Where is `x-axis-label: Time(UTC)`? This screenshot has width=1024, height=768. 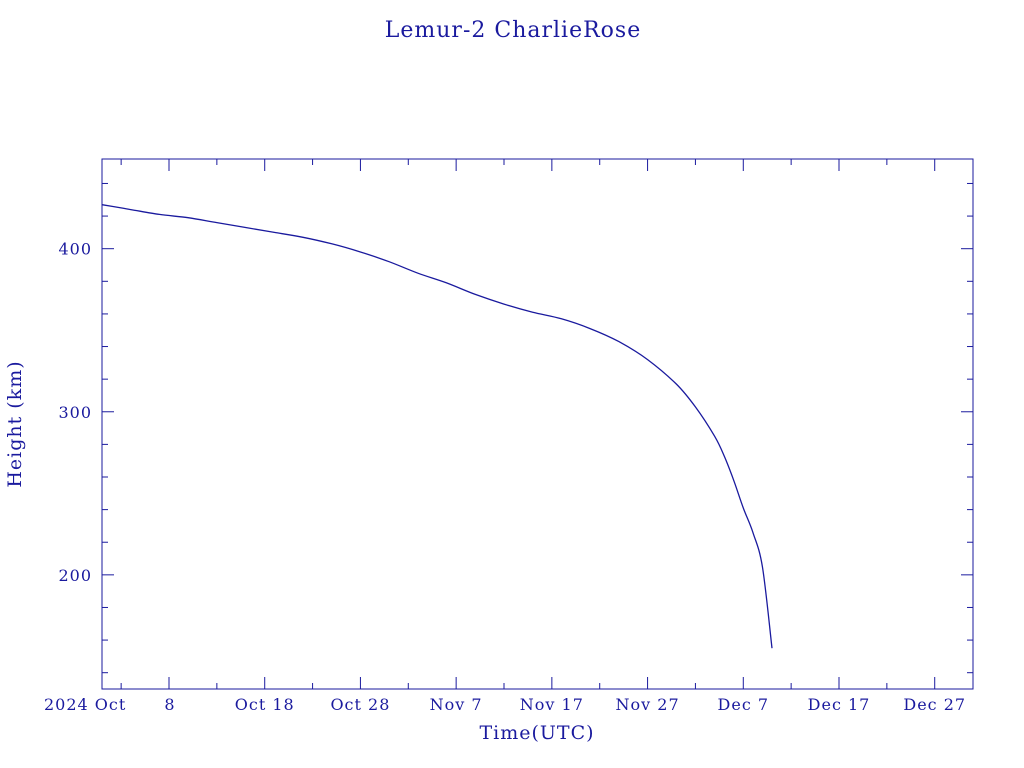
x-axis-label: Time(UTC) is located at coordinates (536, 733).